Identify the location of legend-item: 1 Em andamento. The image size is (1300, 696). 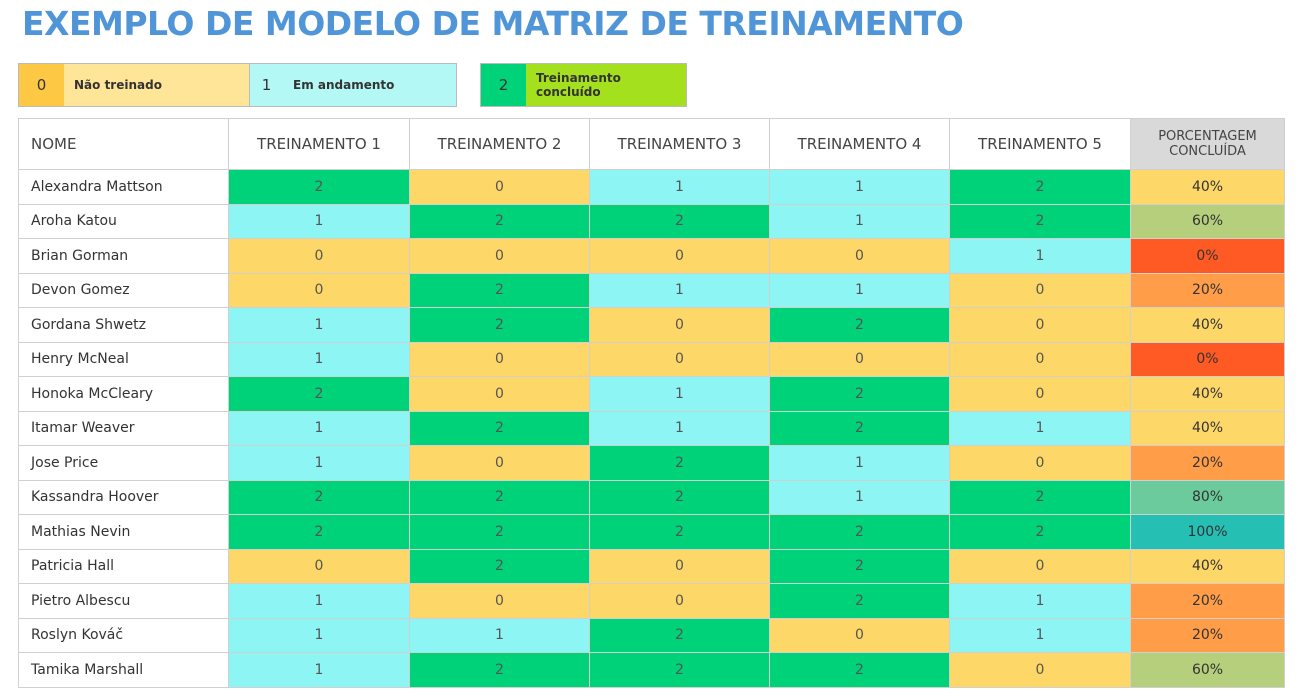
(353, 85).